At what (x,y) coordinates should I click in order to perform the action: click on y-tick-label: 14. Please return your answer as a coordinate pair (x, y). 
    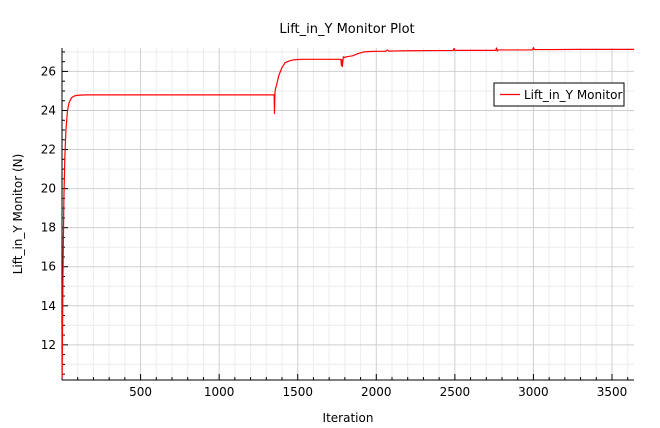
    Looking at the image, I should click on (48, 306).